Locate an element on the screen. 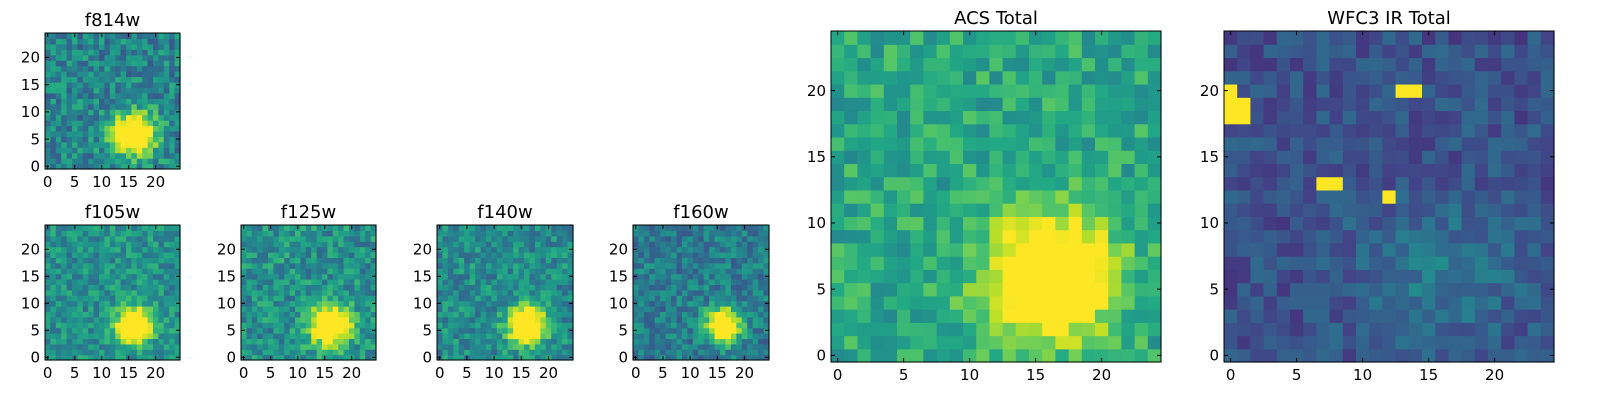 The height and width of the screenshot is (400, 1600). x-tick-label: 5 is located at coordinates (467, 373).